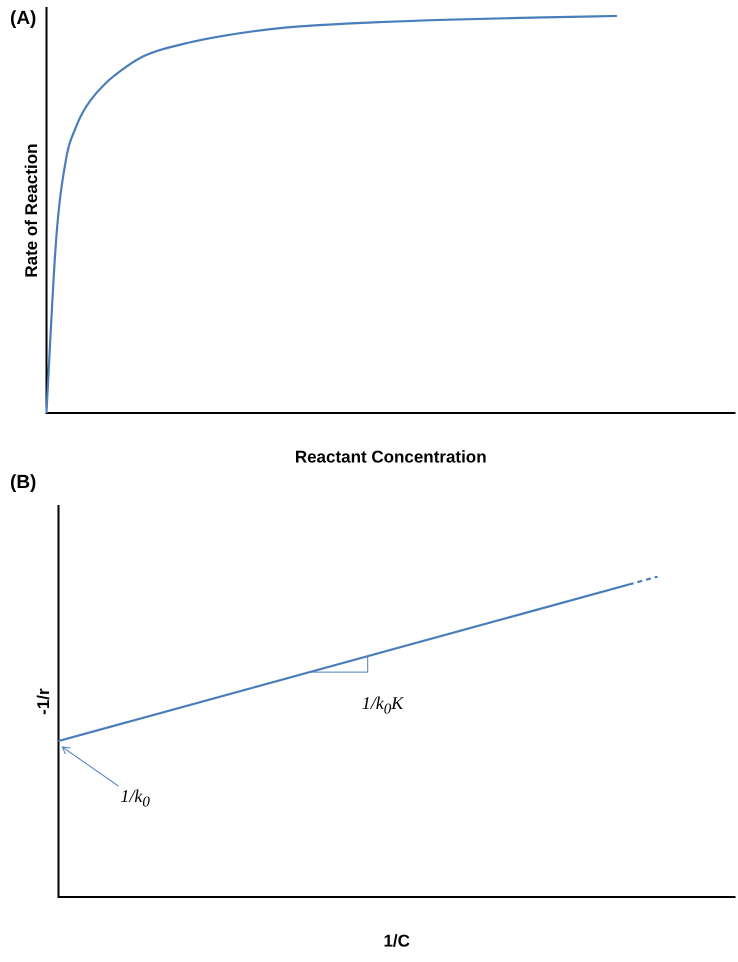 This screenshot has width=738, height=962. What do you see at coordinates (383, 705) in the screenshot?
I see `annotation: 1/k$_{0}$K` at bounding box center [383, 705].